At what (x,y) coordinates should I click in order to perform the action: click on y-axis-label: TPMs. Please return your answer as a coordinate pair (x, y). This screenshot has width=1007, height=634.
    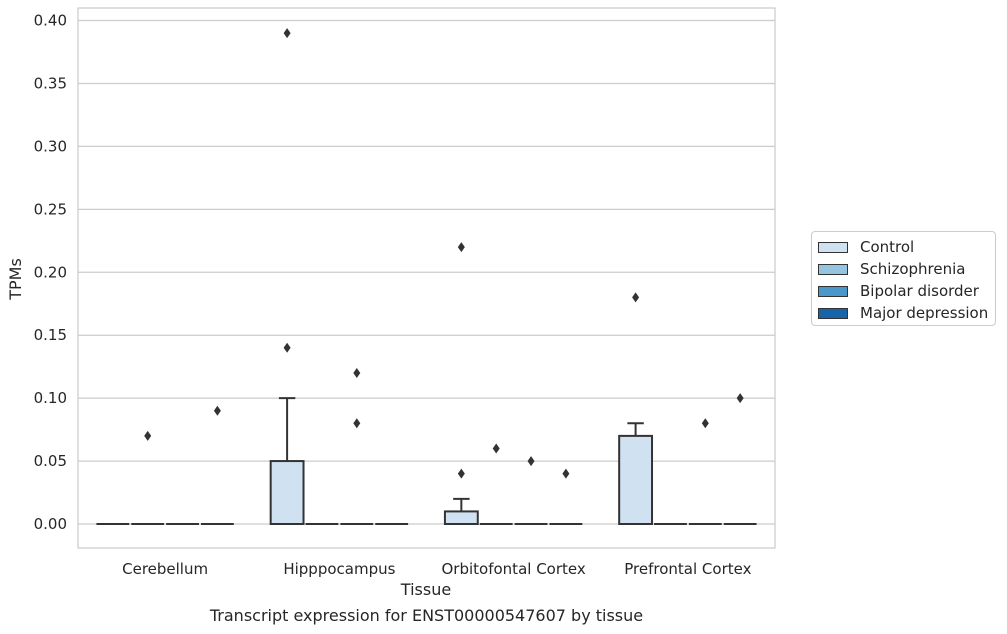
    Looking at the image, I should click on (15, 279).